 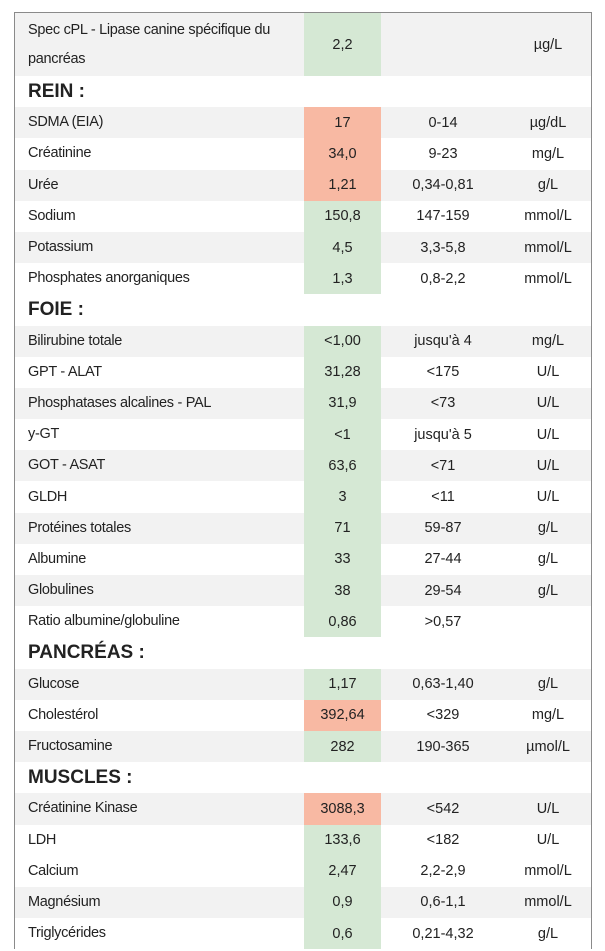 What do you see at coordinates (443, 185) in the screenshot?
I see `reference-range: 0,34-0,81` at bounding box center [443, 185].